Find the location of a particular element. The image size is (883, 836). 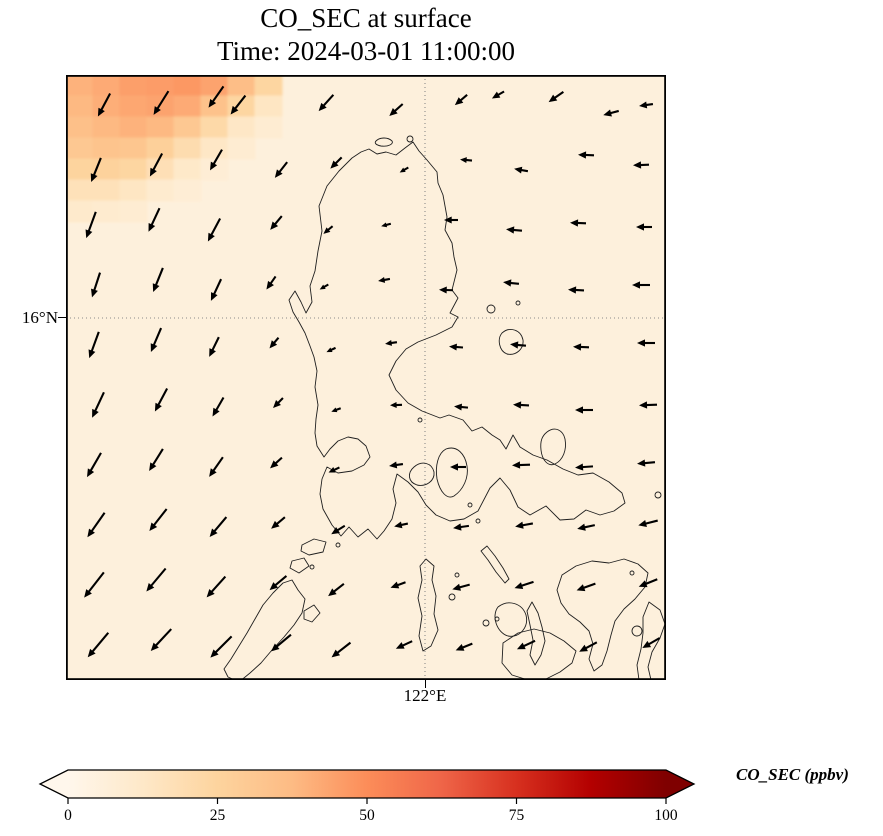

colorbar: 0 25 50 75 100 is located at coordinates (441, 790).